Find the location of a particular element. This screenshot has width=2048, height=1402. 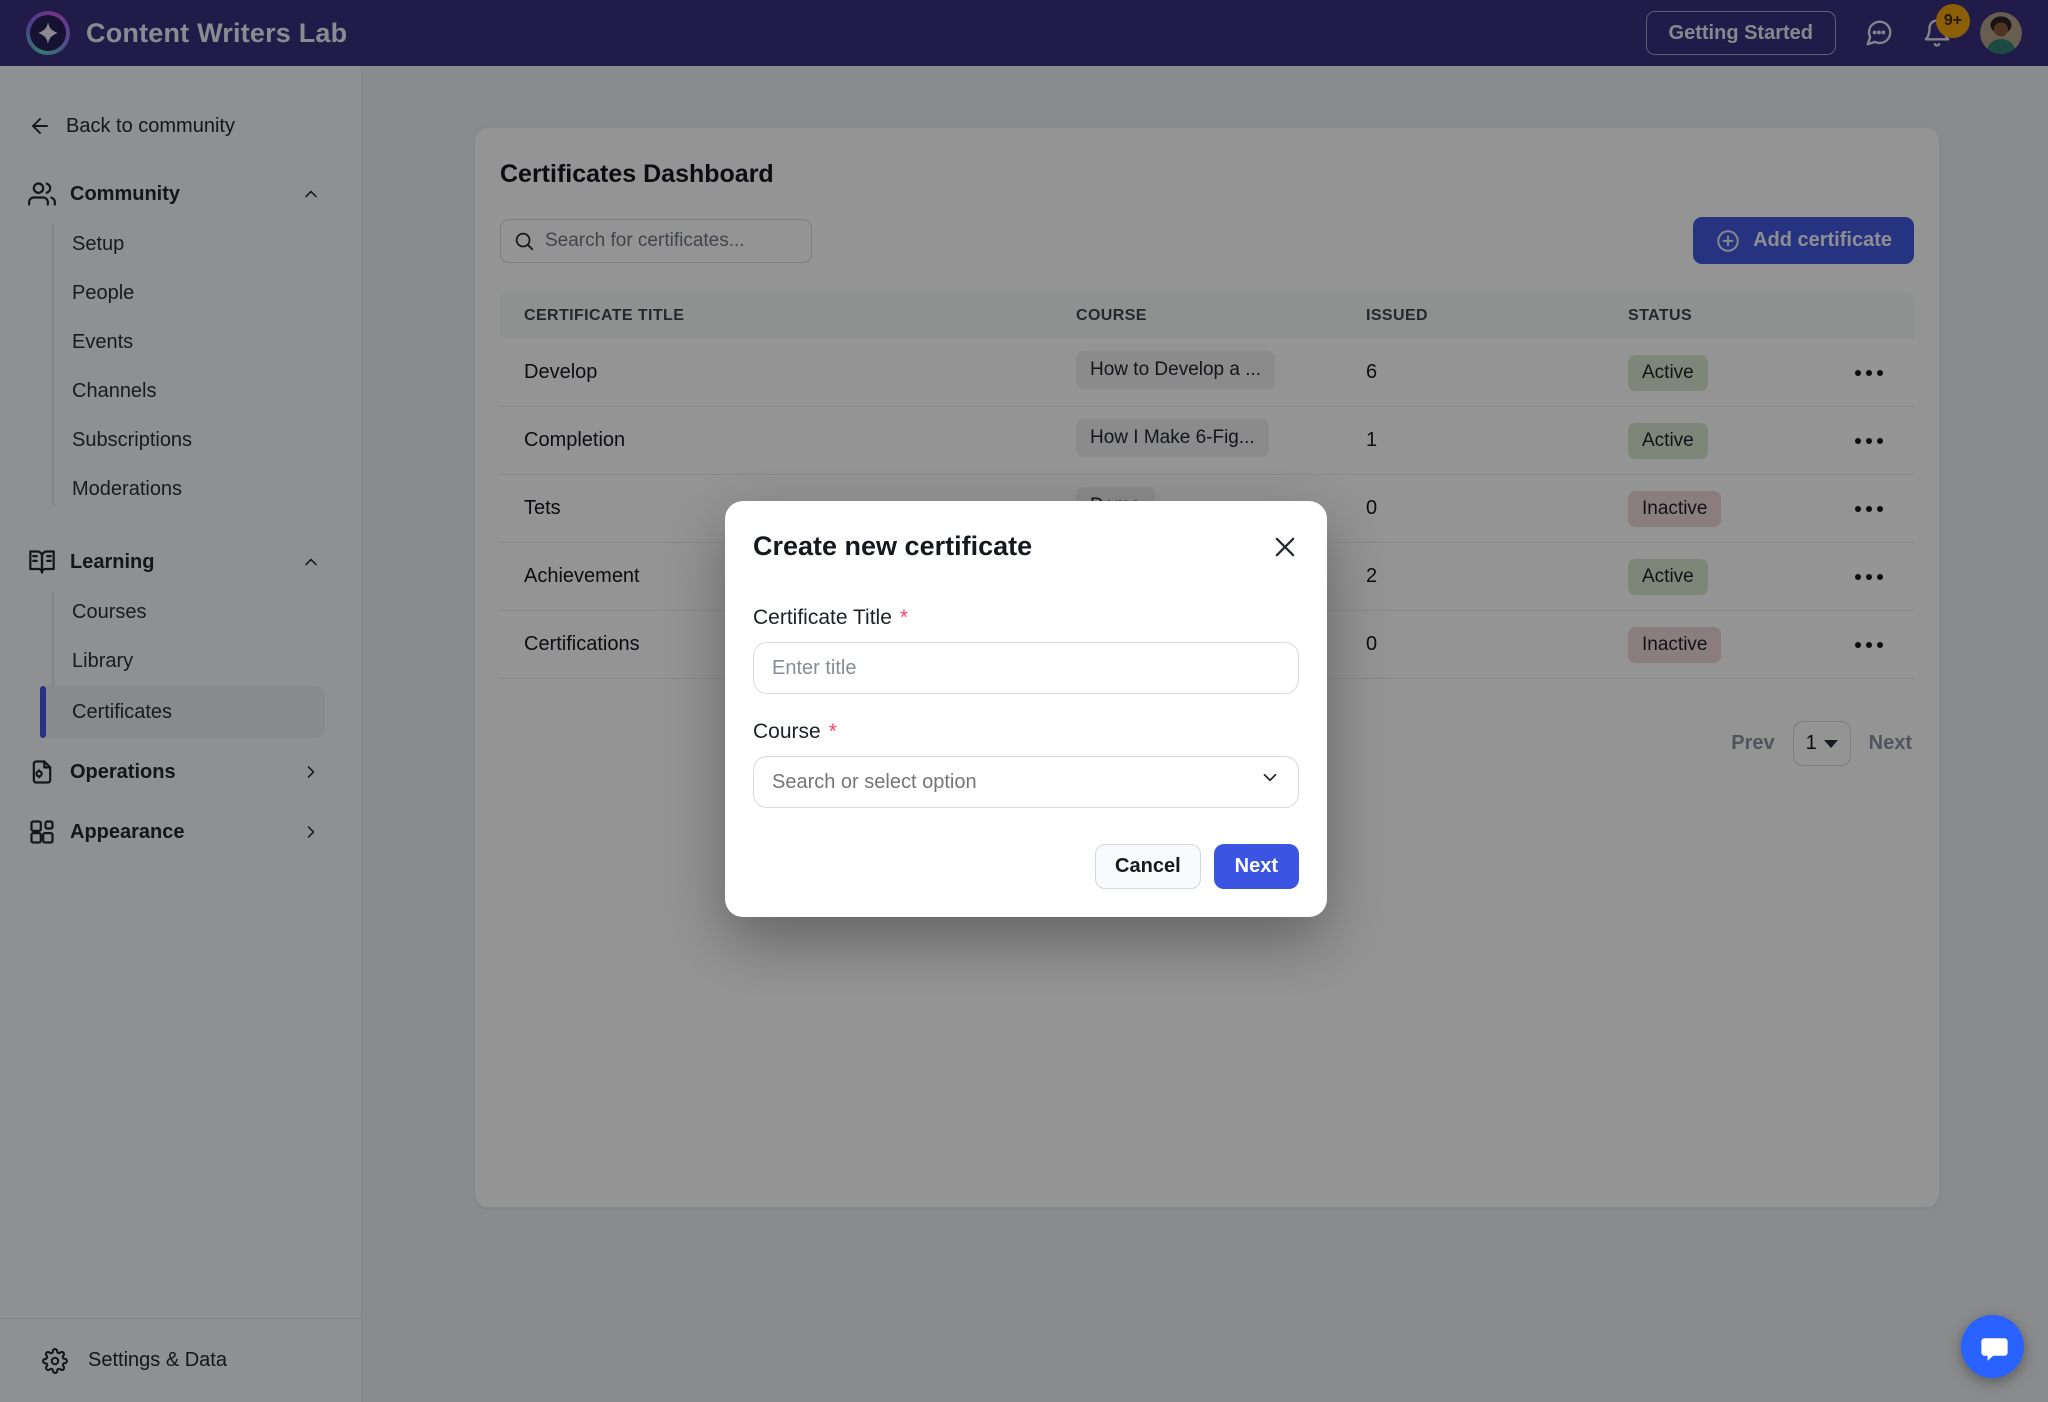

sidebar-section-learning: Learning is located at coordinates (171, 562).